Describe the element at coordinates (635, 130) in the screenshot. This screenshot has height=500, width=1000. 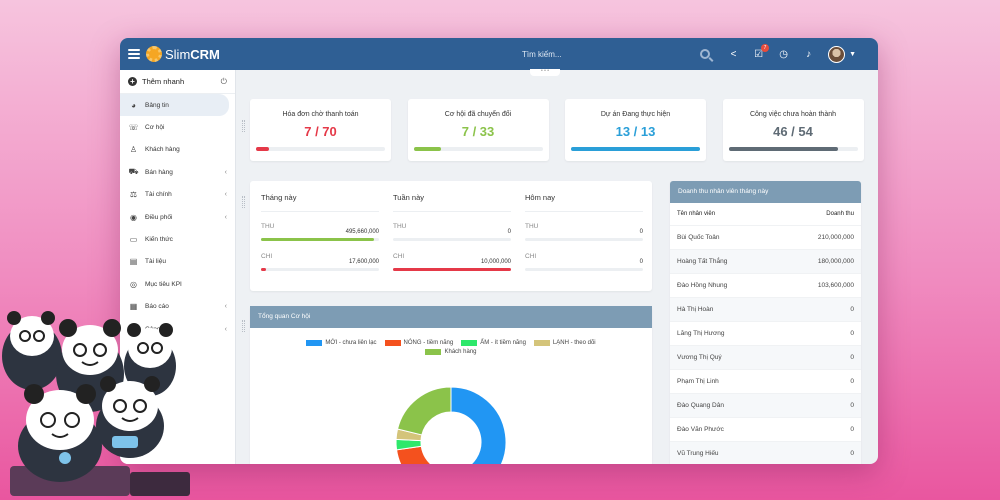
I see `kpi-card: Dự án Đang thực hiện 13 / 13` at that location.